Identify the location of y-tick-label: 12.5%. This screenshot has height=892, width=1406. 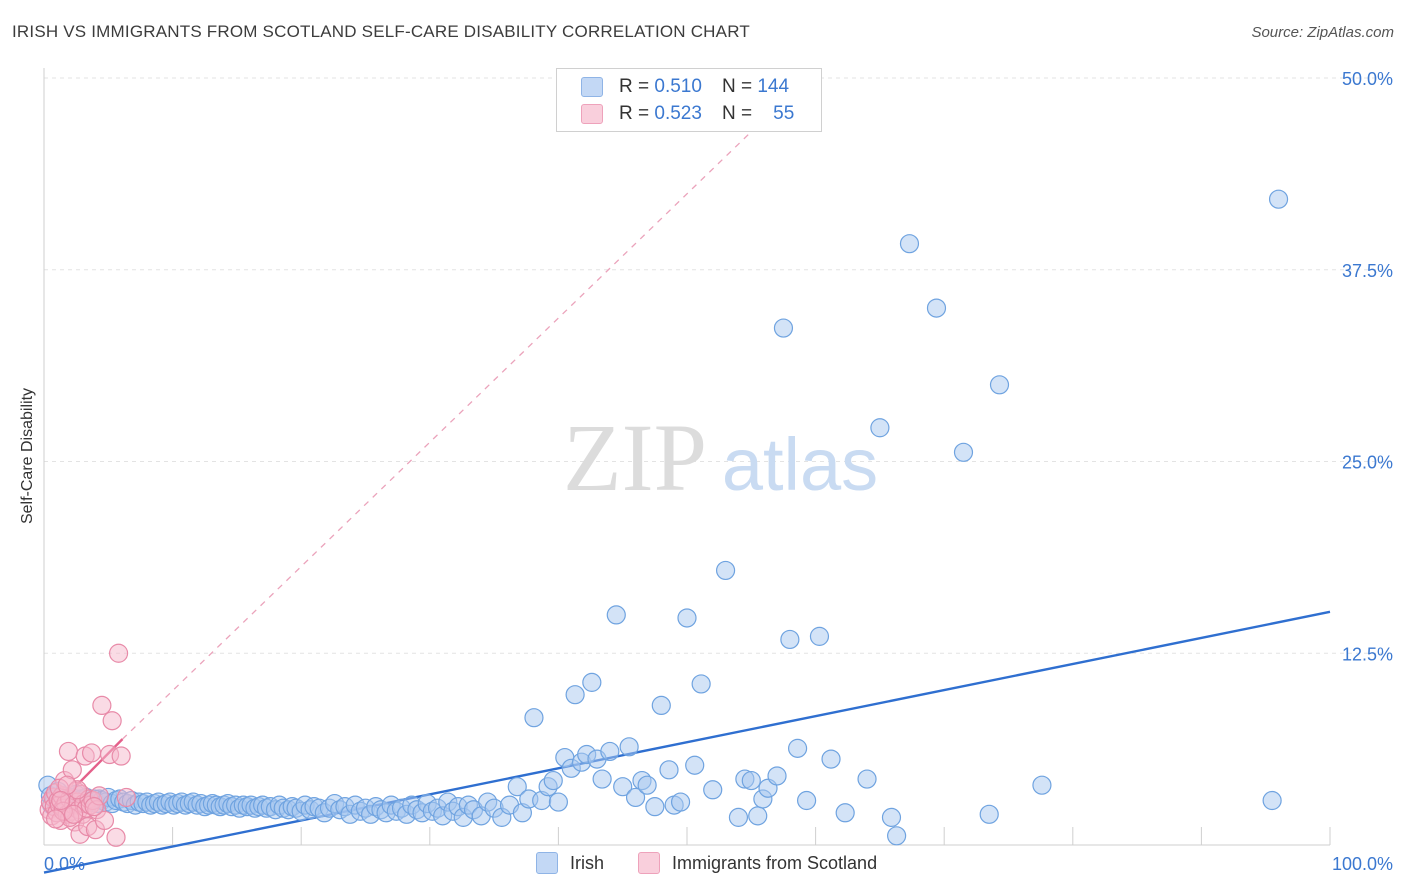
(1367, 654).